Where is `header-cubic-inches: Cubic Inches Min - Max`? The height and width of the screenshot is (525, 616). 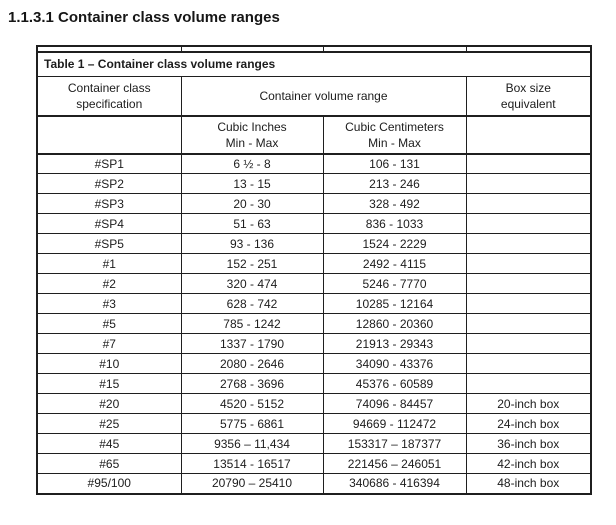 header-cubic-inches: Cubic Inches Min - Max is located at coordinates (252, 135).